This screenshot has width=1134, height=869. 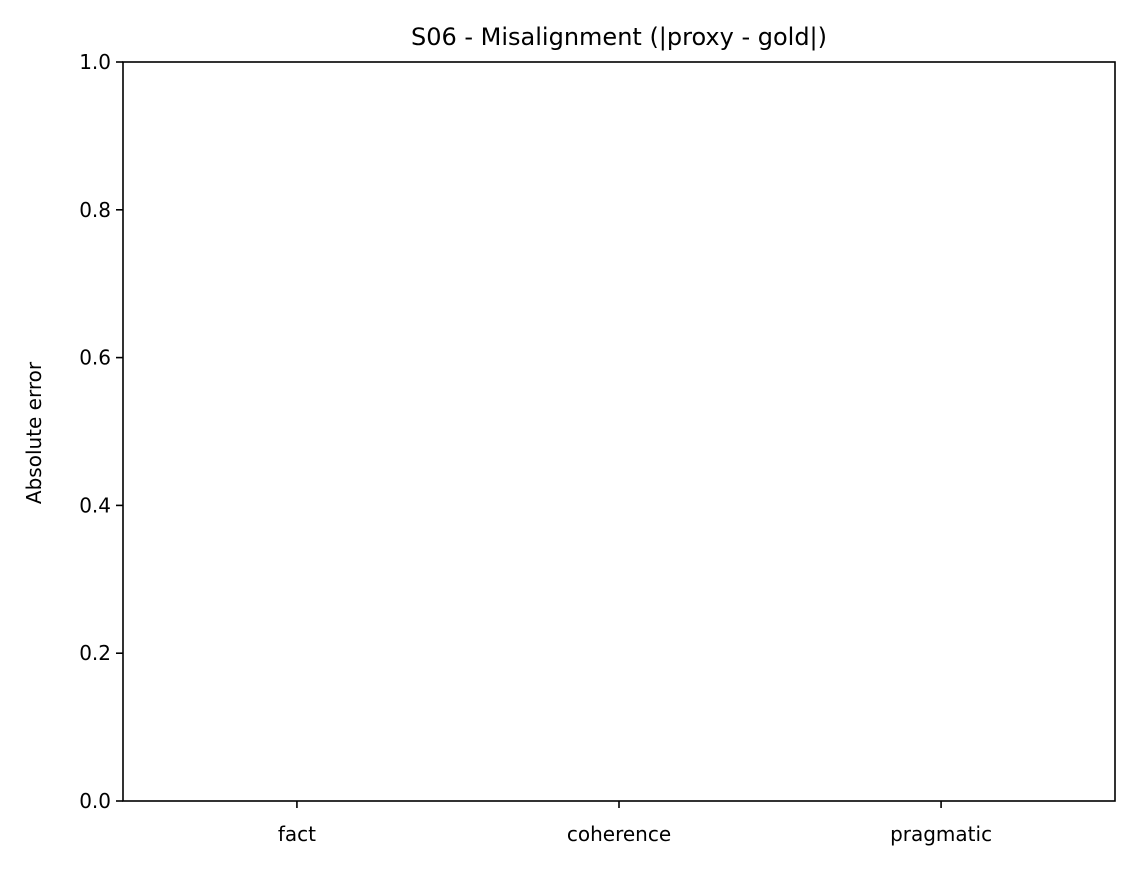 What do you see at coordinates (101, 431) in the screenshot?
I see `y-axis-ticks: 0.0 0.2 0.4 0.6 0.8 1.0` at bounding box center [101, 431].